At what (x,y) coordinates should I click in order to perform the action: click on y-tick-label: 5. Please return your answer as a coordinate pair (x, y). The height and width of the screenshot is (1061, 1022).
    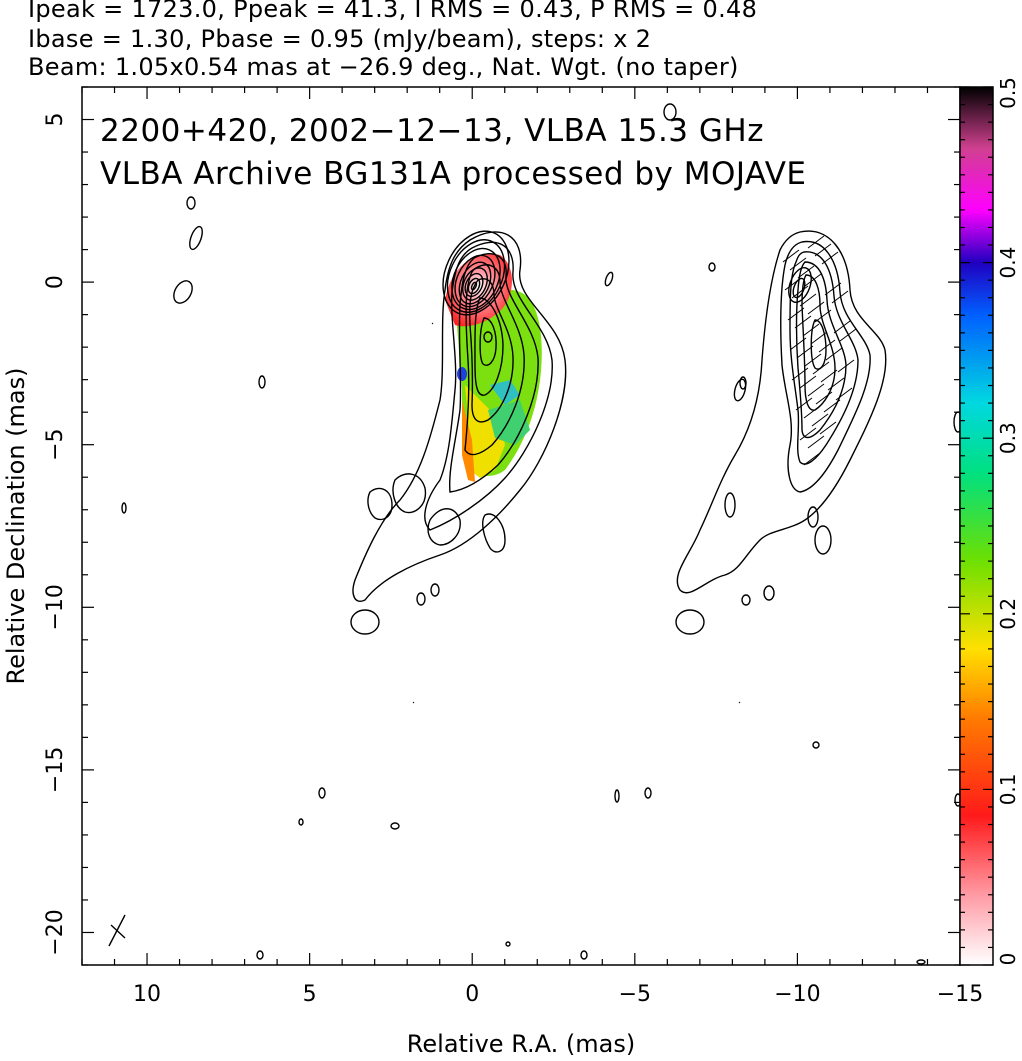
    Looking at the image, I should click on (55, 120).